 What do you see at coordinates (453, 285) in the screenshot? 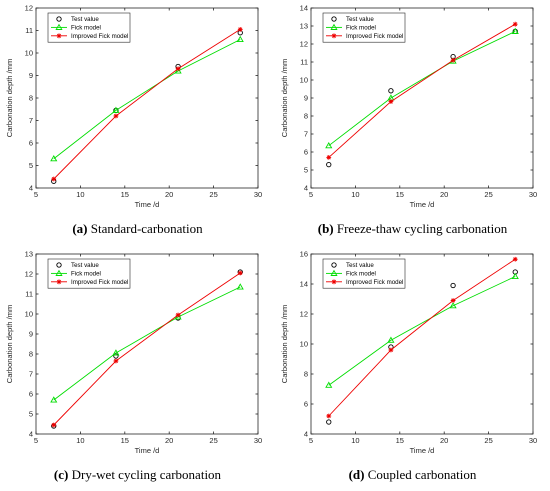
I see `data-point-test-value` at bounding box center [453, 285].